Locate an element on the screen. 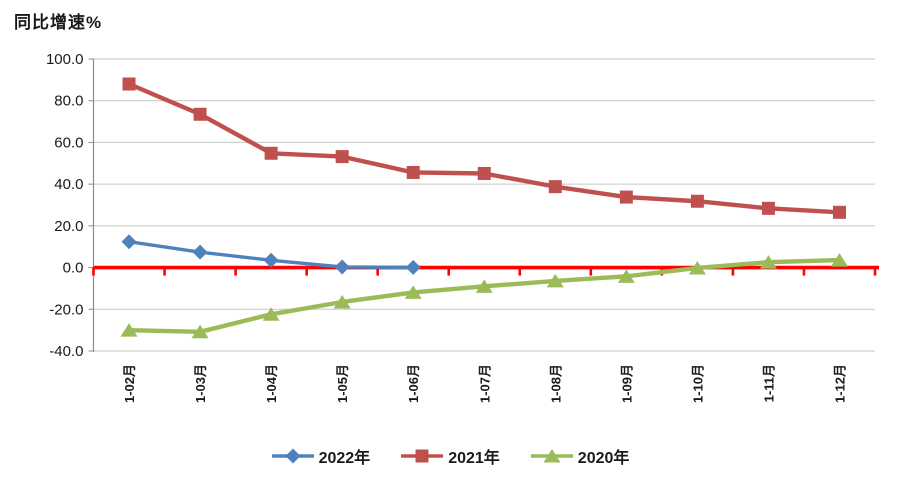 This screenshot has width=900, height=488. legend-item-2022: 2022年 is located at coordinates (321, 456).